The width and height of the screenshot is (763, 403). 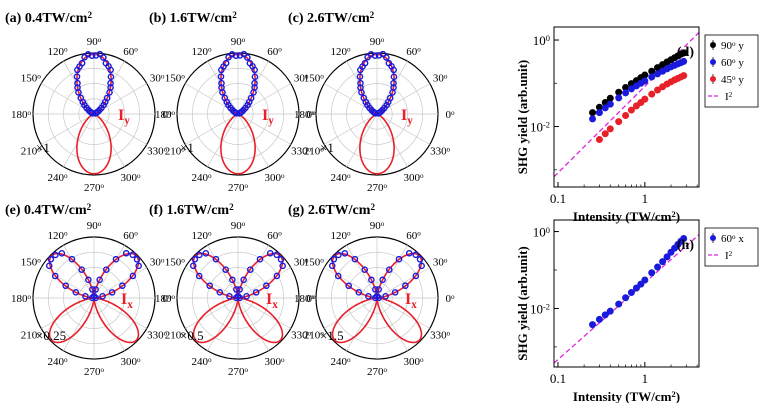 I want to click on panel-title-f: (f) 1.6TW/cm2, so click(x=191, y=210).